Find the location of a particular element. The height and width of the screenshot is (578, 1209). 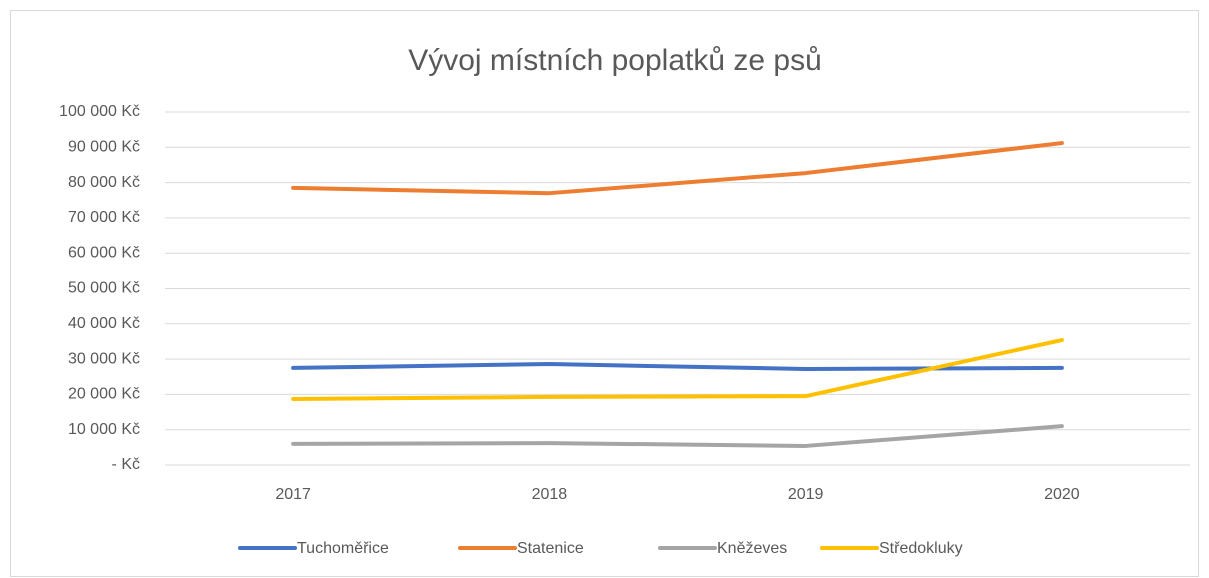

y-tick-label: 30 000 Kč is located at coordinates (104, 358).